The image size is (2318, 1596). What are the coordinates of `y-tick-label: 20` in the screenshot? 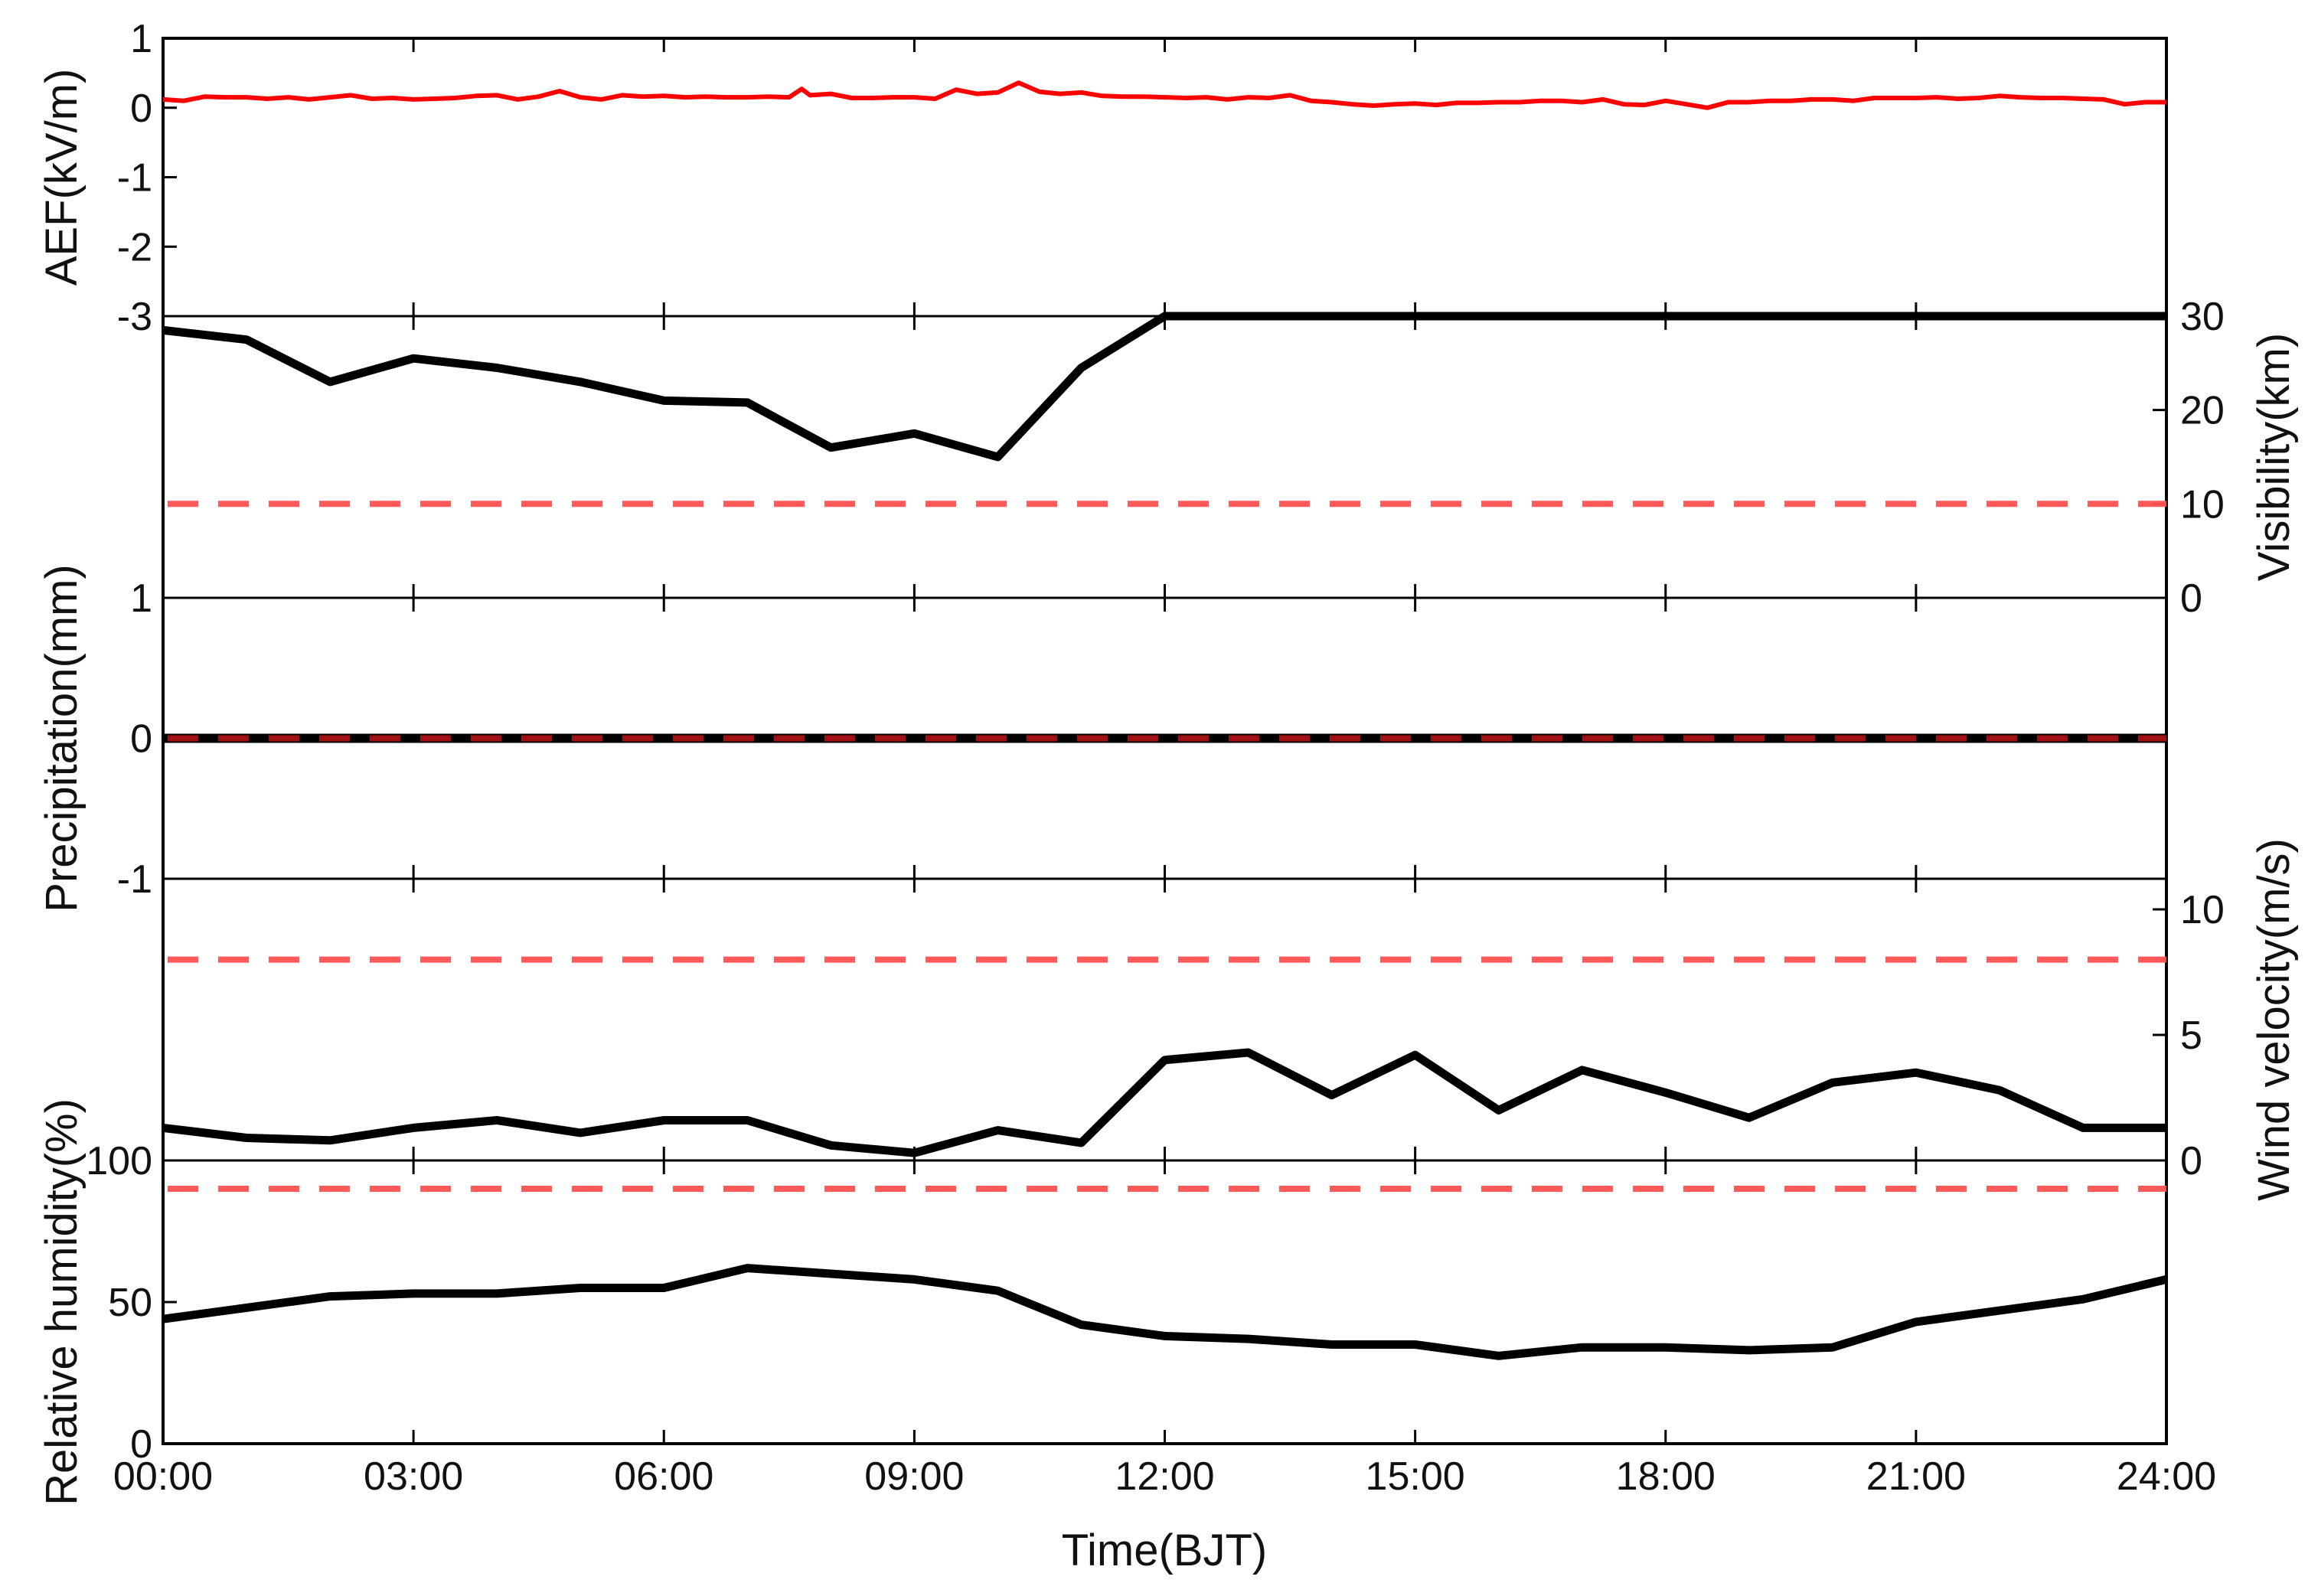 It's located at (2202, 411).